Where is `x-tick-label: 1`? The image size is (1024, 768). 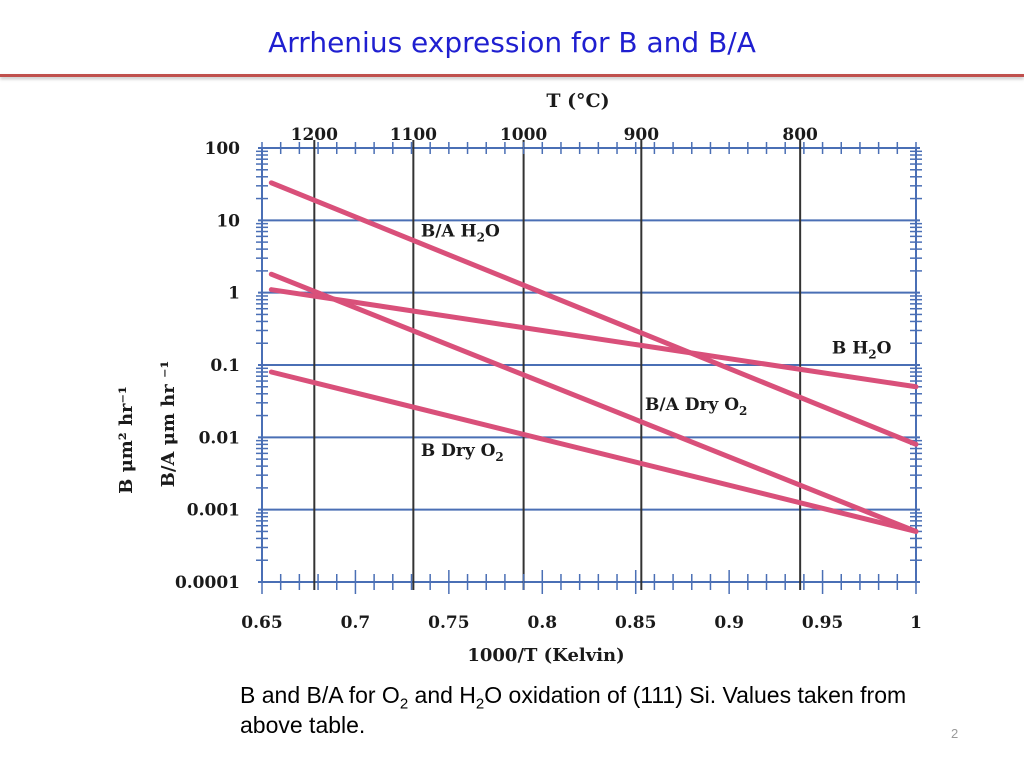
x-tick-label: 1 is located at coordinates (916, 623).